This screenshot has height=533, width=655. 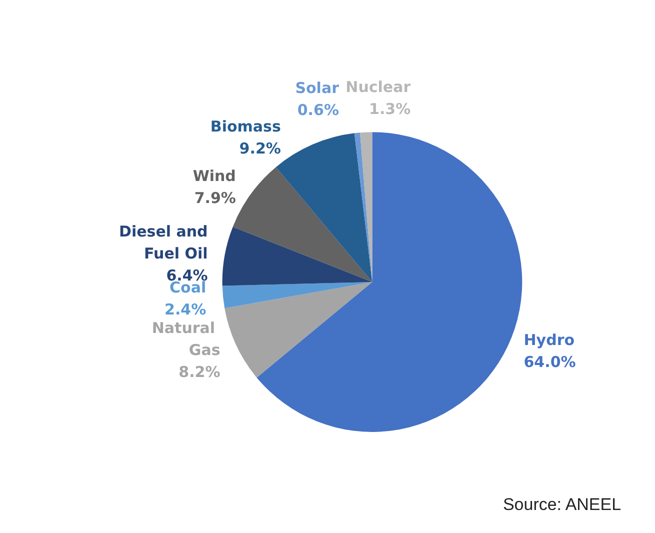 What do you see at coordinates (260, 148) in the screenshot?
I see `data-label: 9.2%` at bounding box center [260, 148].